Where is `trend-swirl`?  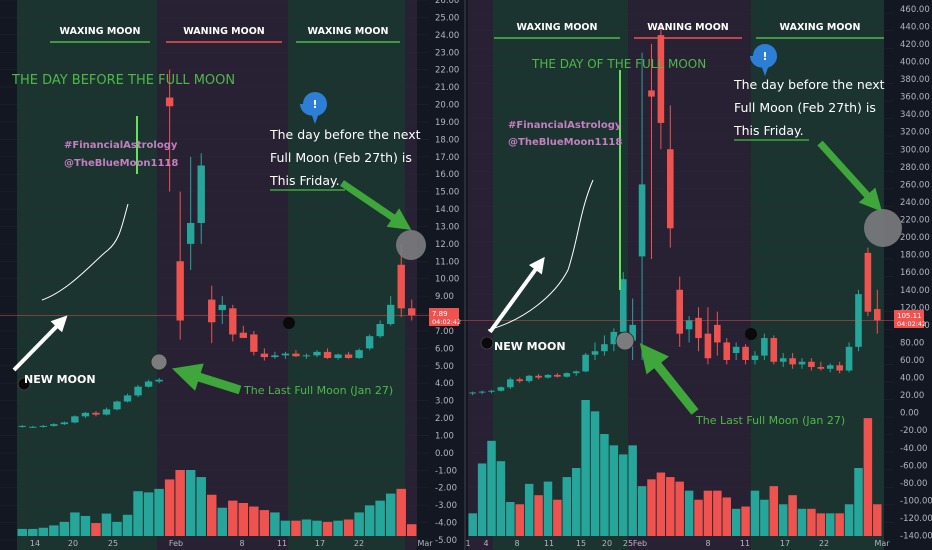 trend-swirl is located at coordinates (85, 252).